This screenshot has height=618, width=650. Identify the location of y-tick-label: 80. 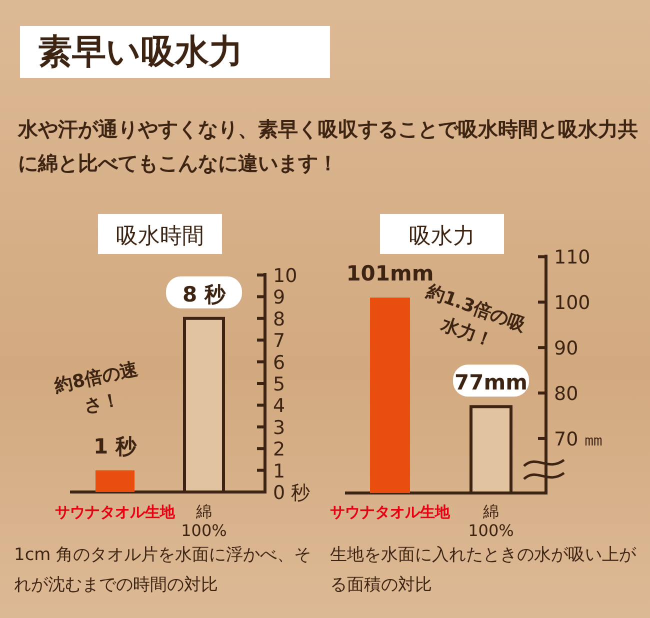
(566, 394).